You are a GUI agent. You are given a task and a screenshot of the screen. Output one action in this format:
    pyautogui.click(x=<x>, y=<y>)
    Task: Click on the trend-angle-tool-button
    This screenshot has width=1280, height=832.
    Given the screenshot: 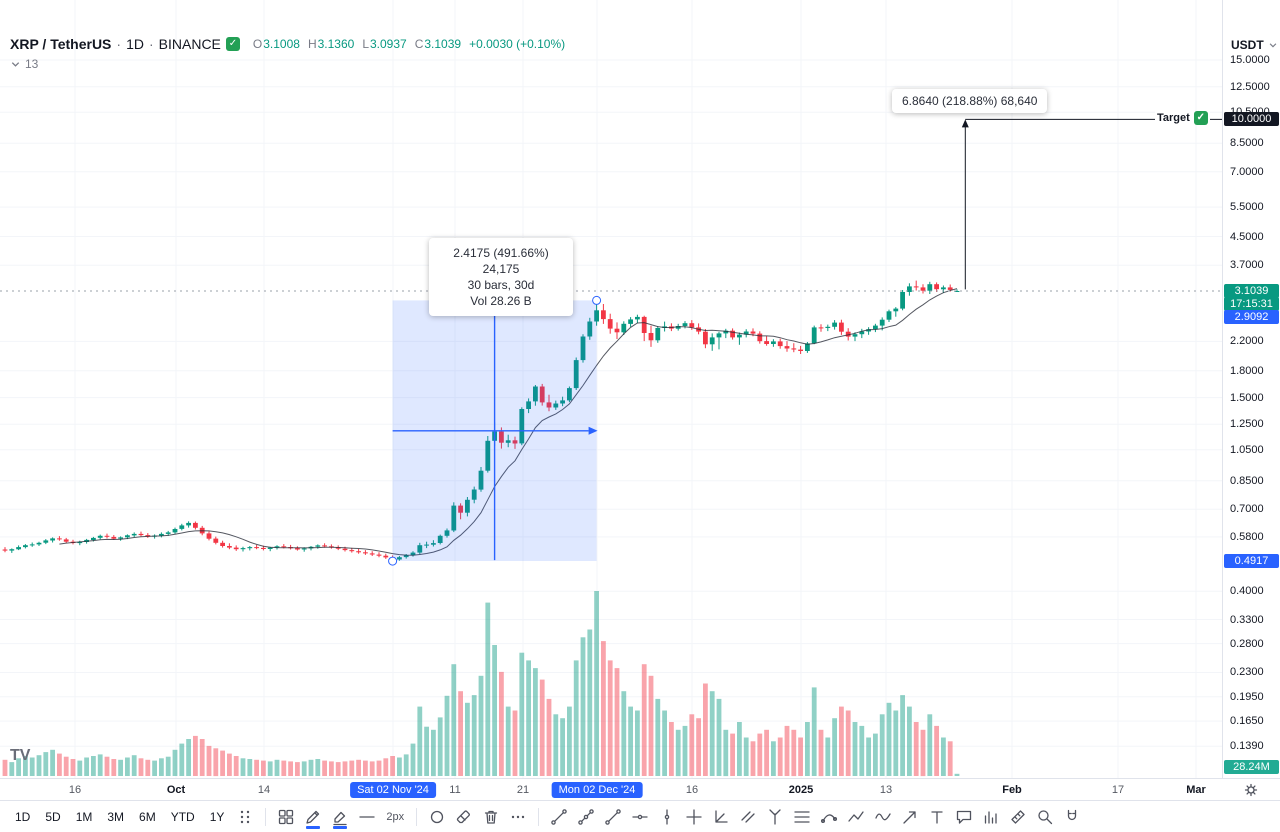 What is the action you would take?
    pyautogui.click(x=721, y=817)
    